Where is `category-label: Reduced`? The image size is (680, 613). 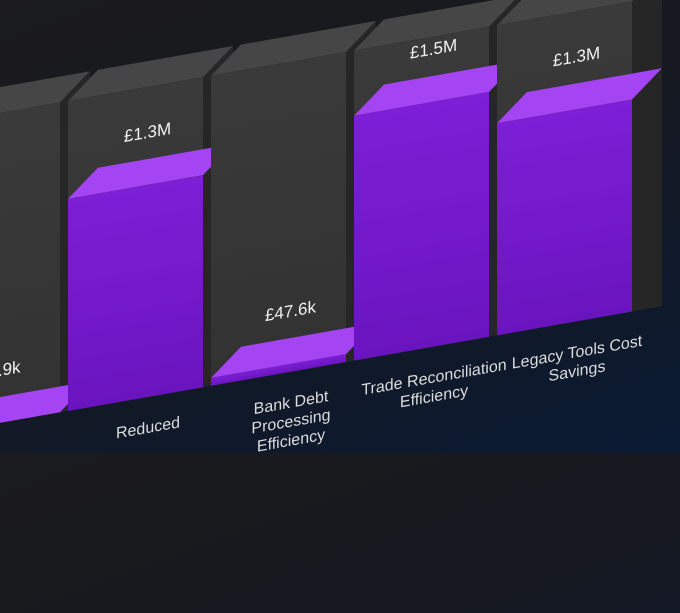 category-label: Reduced is located at coordinates (148, 428).